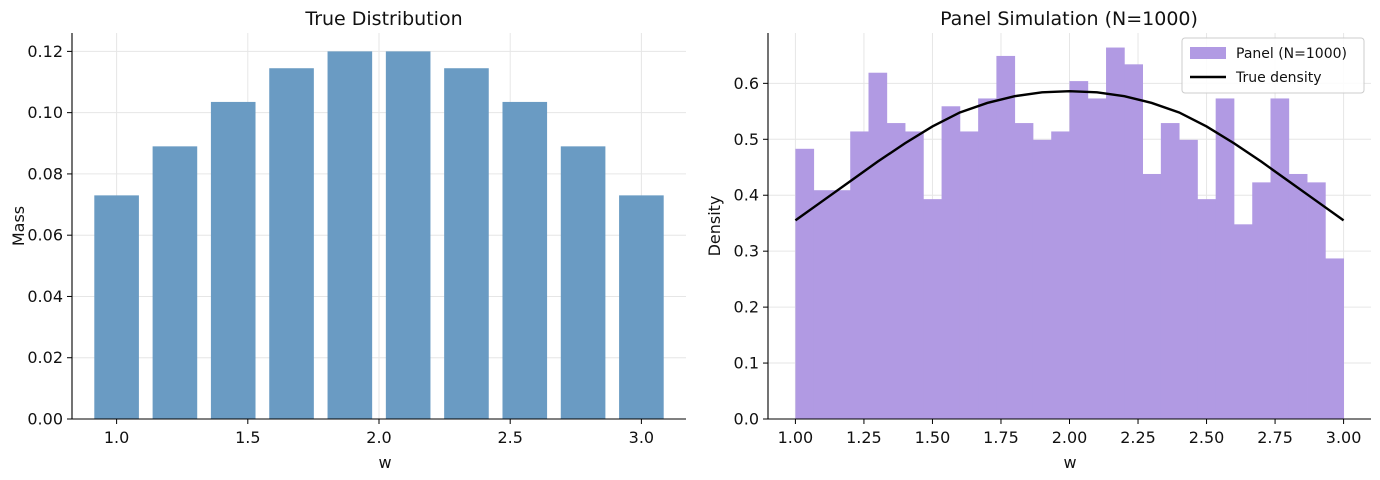  What do you see at coordinates (383, 19) in the screenshot?
I see `left-chart-title: True Distribution` at bounding box center [383, 19].